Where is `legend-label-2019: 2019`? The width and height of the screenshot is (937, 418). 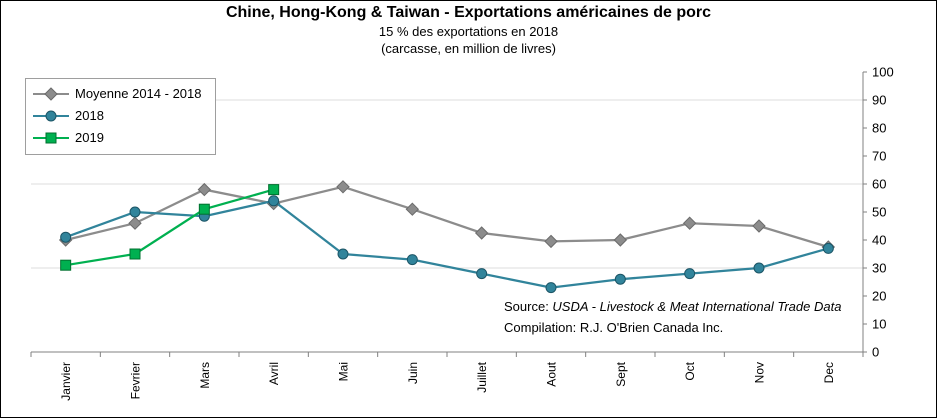
legend-label-2019: 2019 is located at coordinates (89, 137).